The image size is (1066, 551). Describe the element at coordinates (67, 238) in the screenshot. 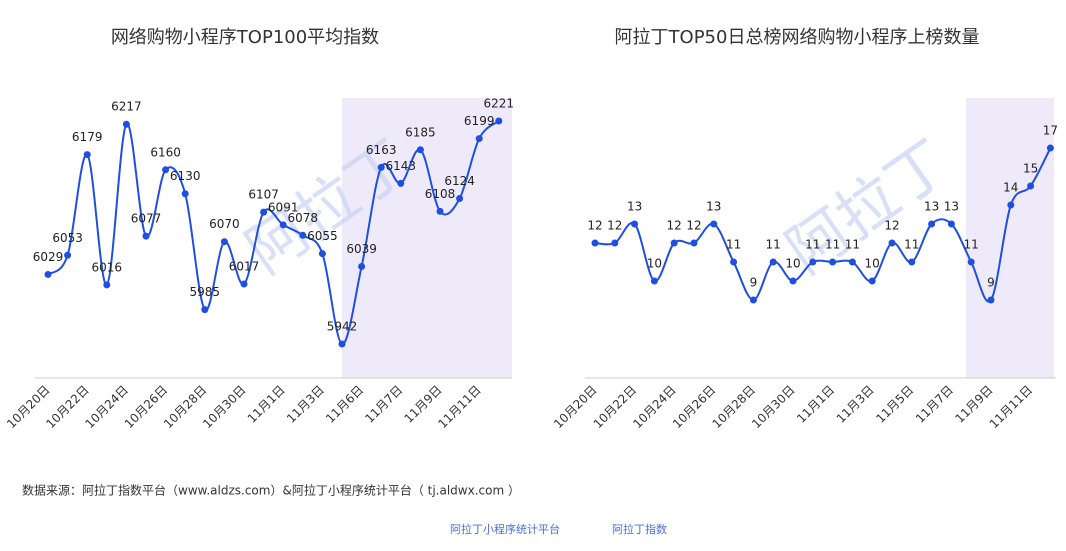

I see `data-label: 6053` at that location.